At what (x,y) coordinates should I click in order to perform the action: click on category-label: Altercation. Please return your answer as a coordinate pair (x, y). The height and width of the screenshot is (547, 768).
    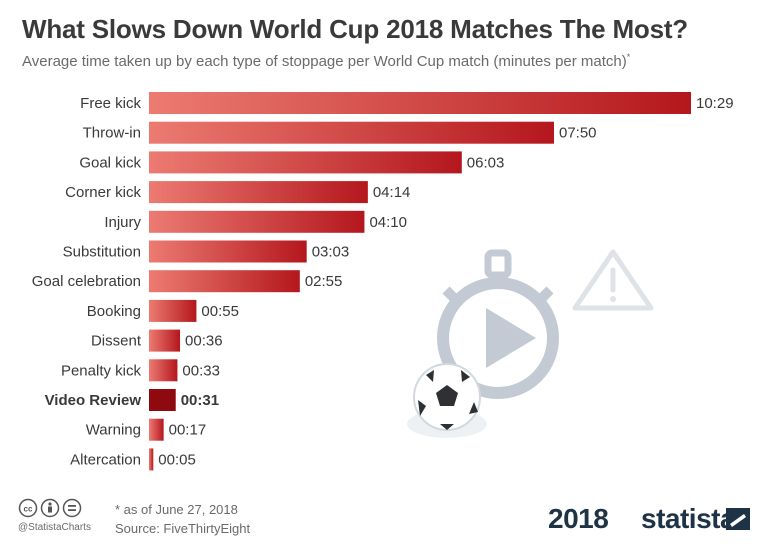
    Looking at the image, I should click on (105, 459).